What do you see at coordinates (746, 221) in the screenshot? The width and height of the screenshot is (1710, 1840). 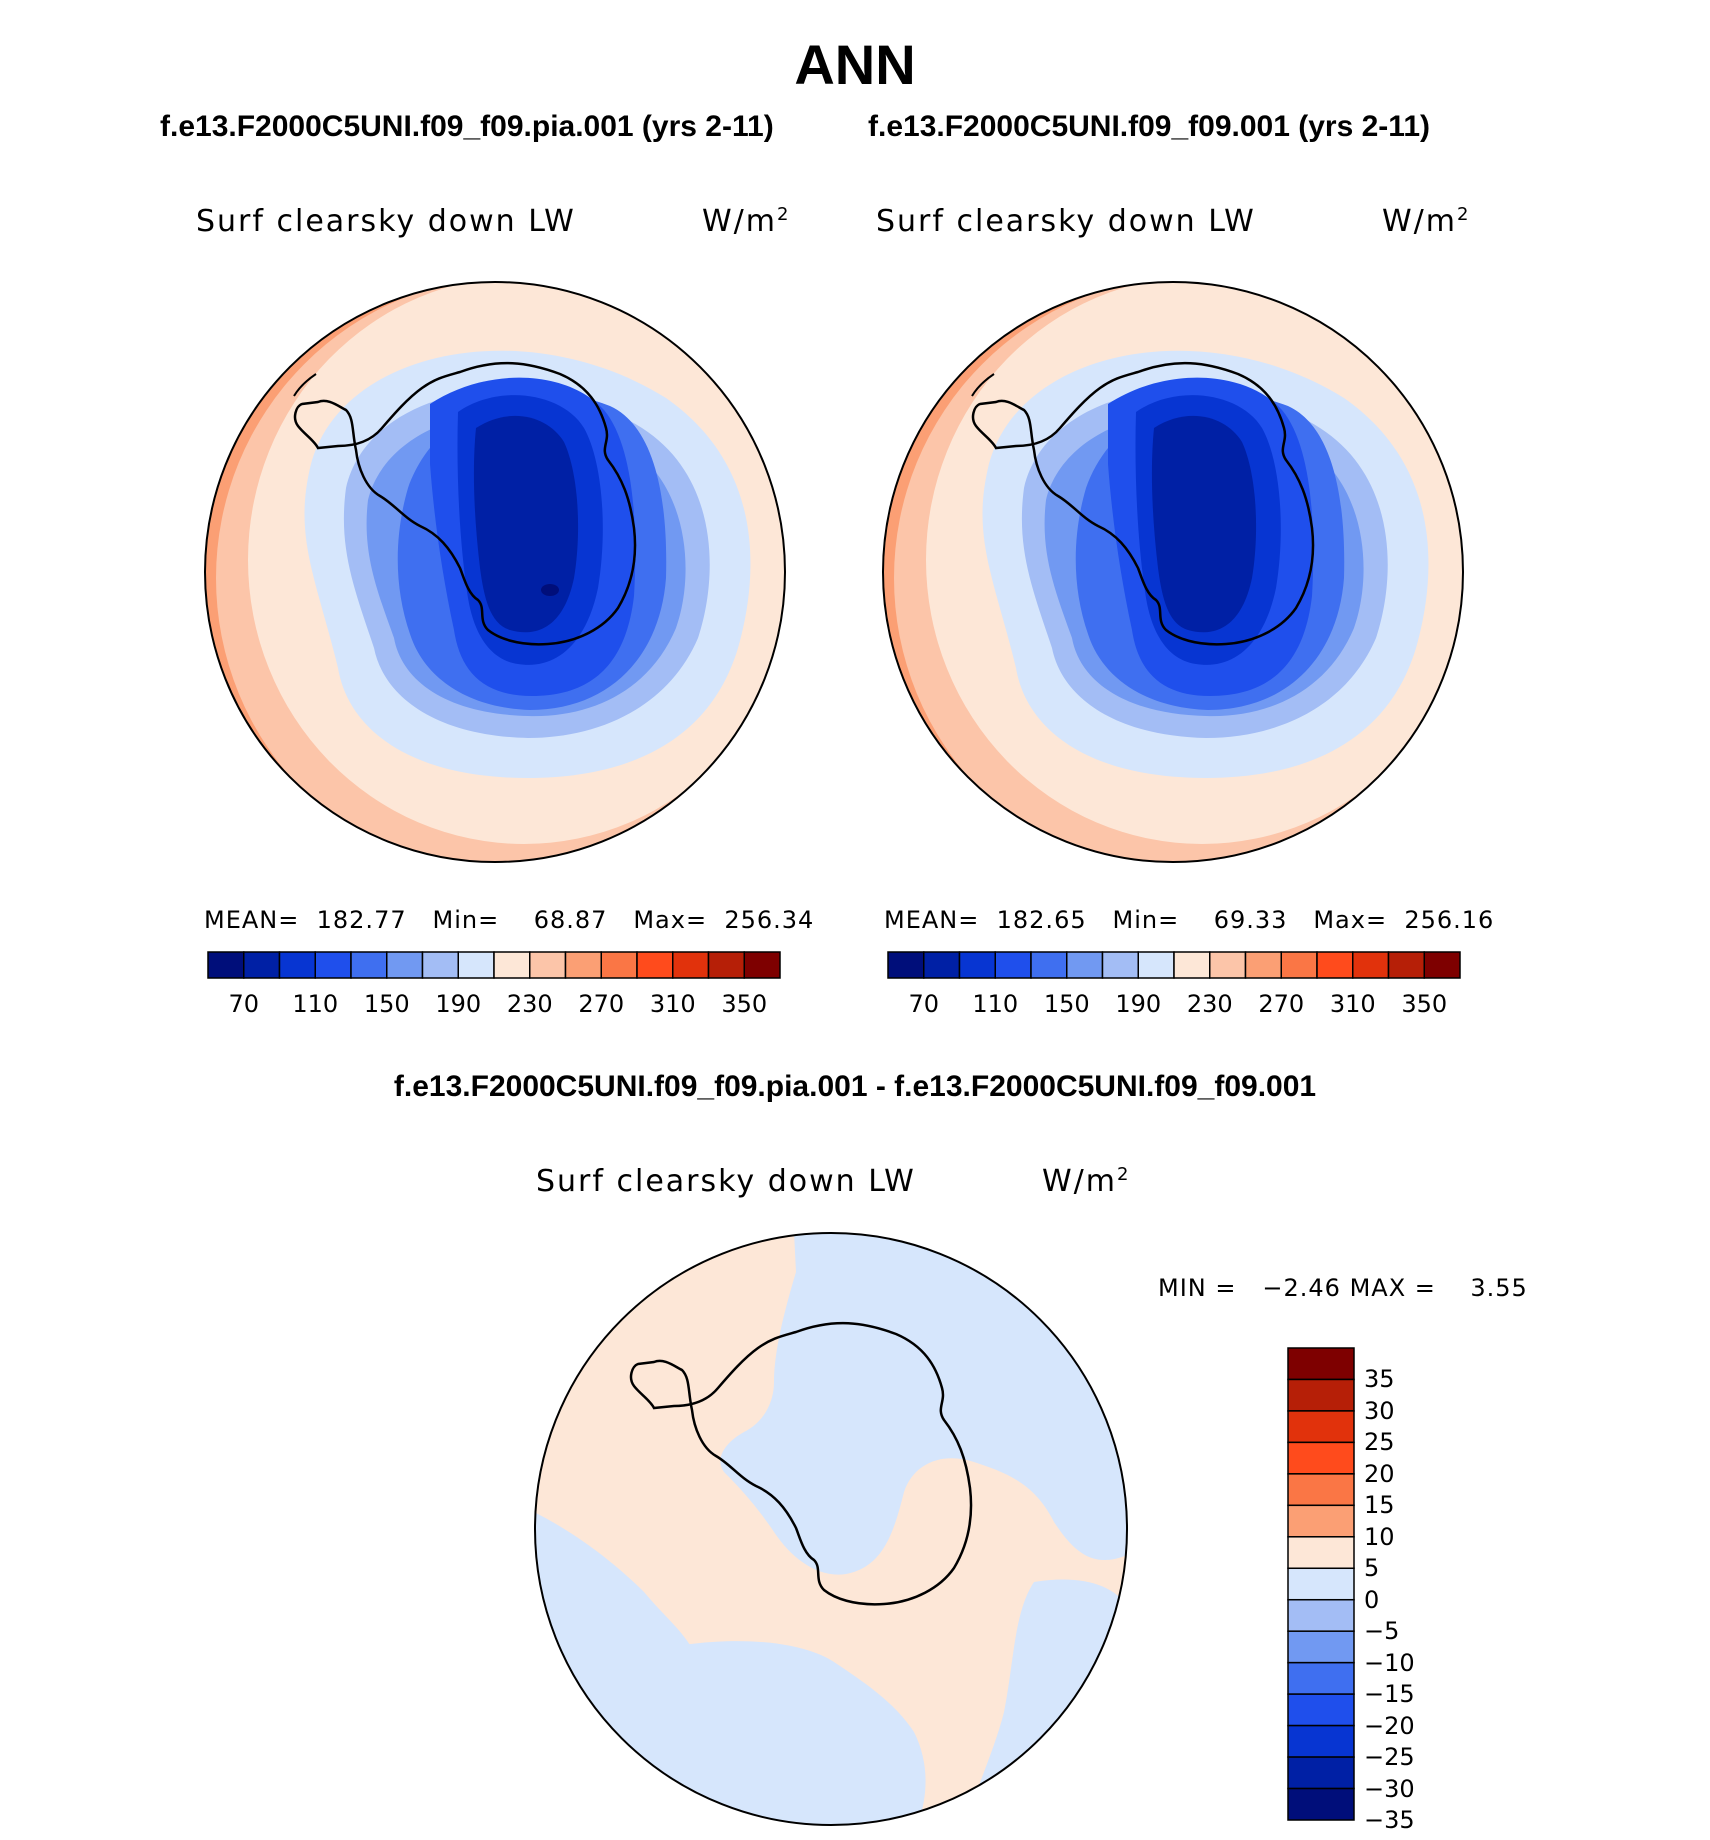 I see `units-label-left: W/m2` at bounding box center [746, 221].